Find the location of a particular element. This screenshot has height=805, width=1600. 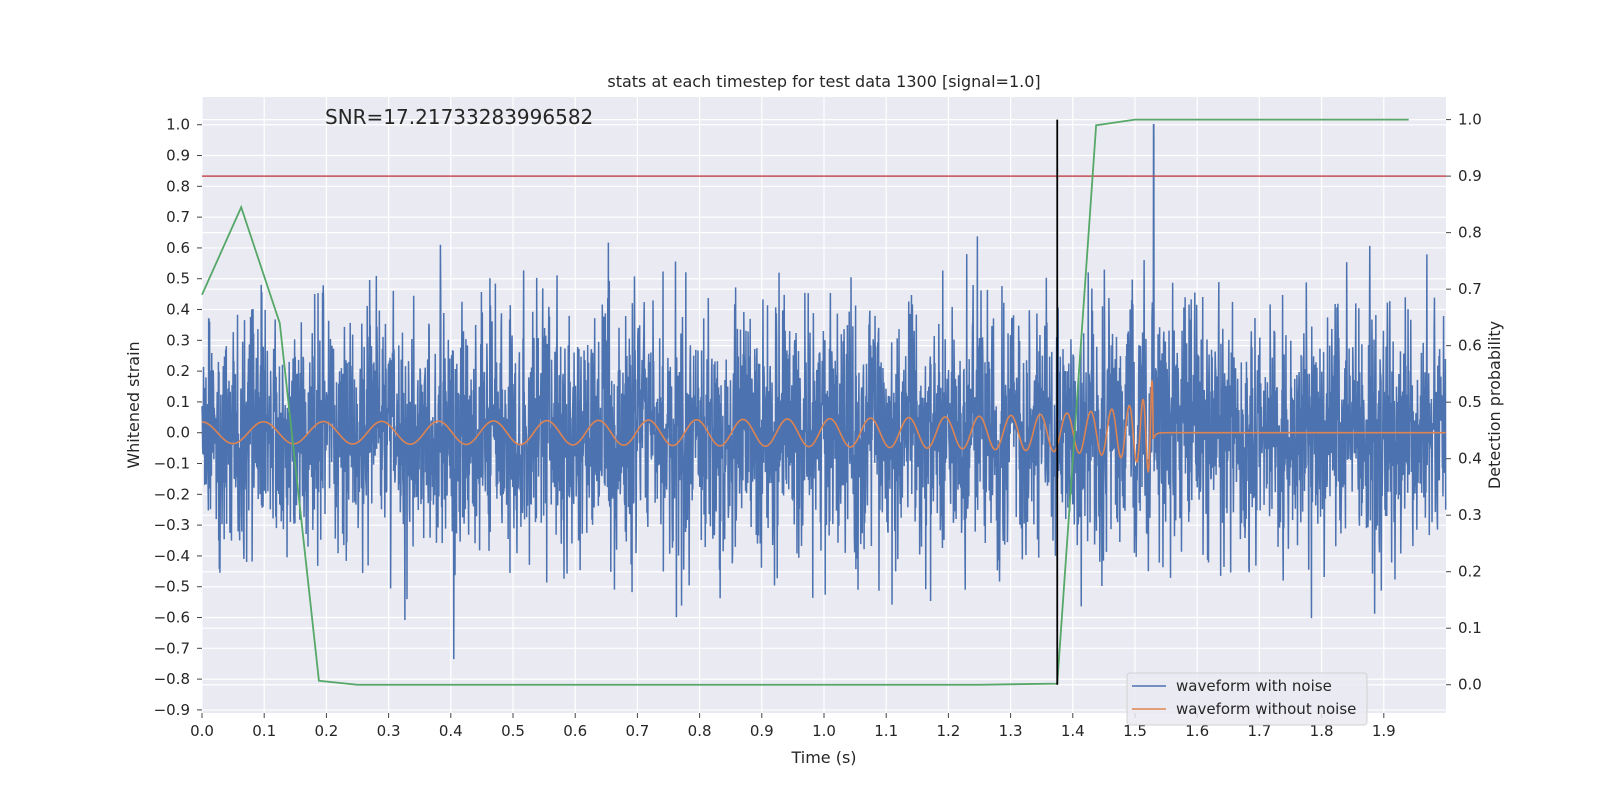

x-tick-label: 1.2 is located at coordinates (948, 731).